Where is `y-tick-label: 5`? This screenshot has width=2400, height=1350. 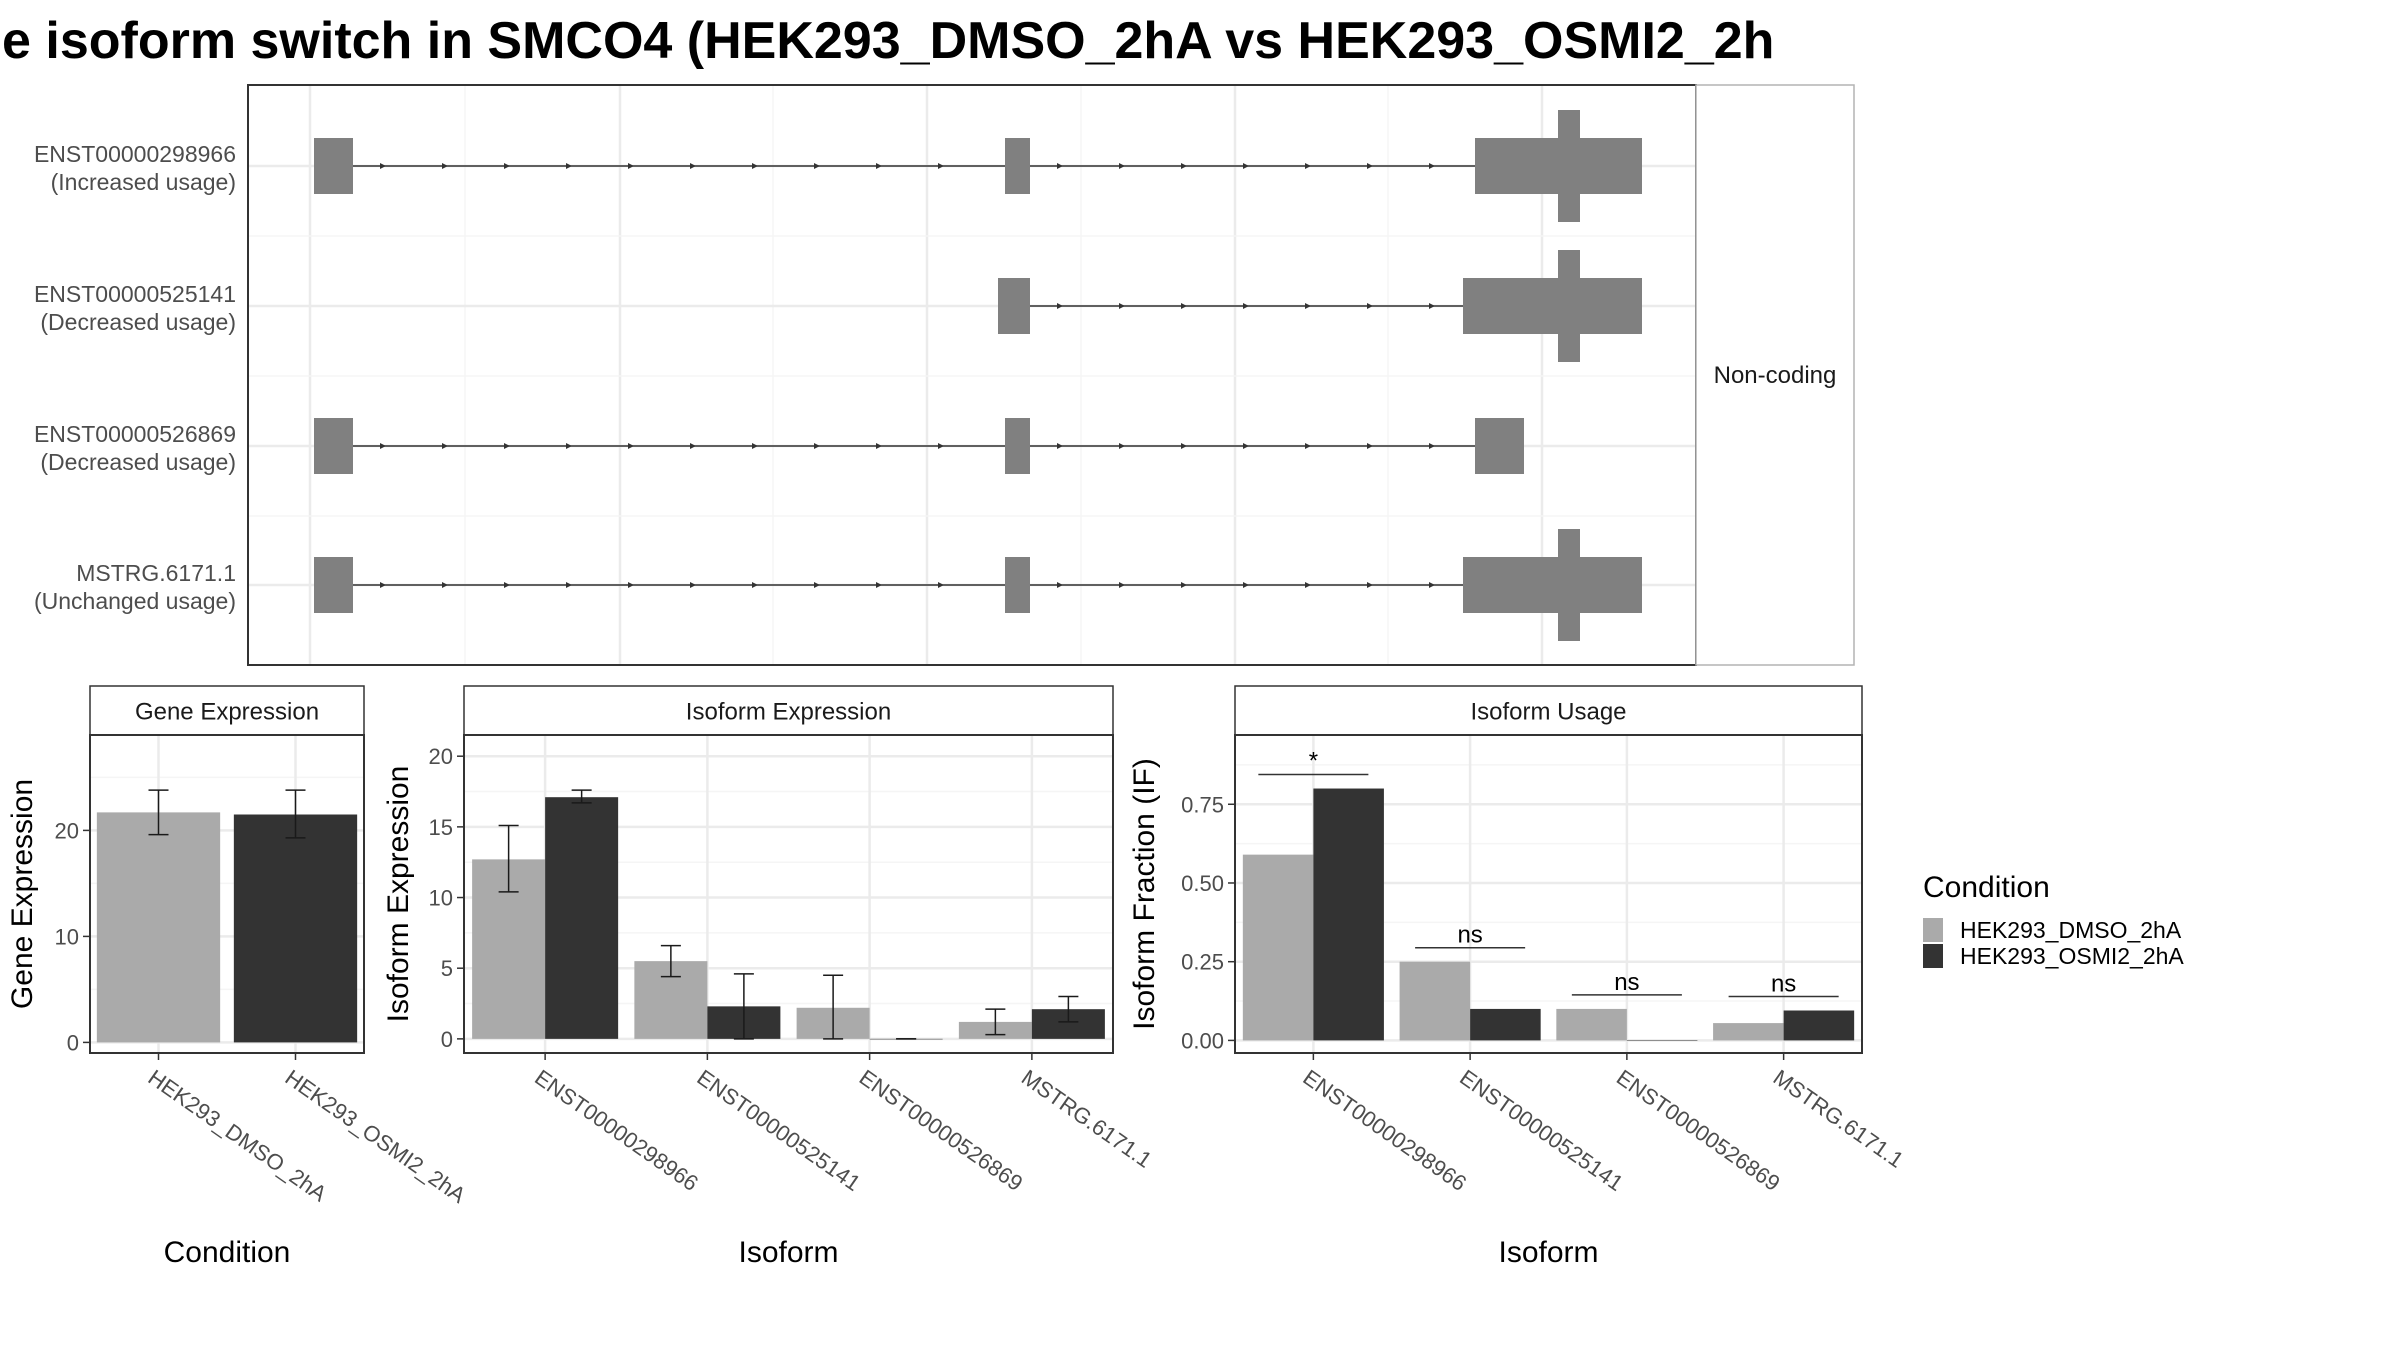 y-tick-label: 5 is located at coordinates (447, 968).